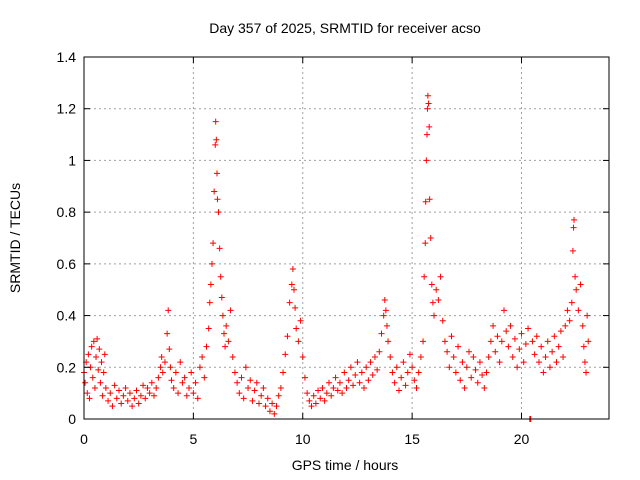 This screenshot has height=480, width=640. I want to click on y-tick-label: 1.2, so click(67, 109).